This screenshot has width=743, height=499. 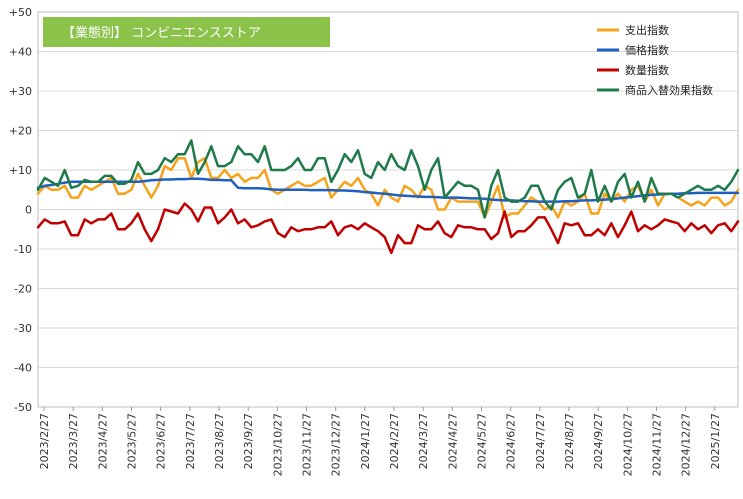 I want to click on y-tick-label: +40, so click(x=20, y=52).